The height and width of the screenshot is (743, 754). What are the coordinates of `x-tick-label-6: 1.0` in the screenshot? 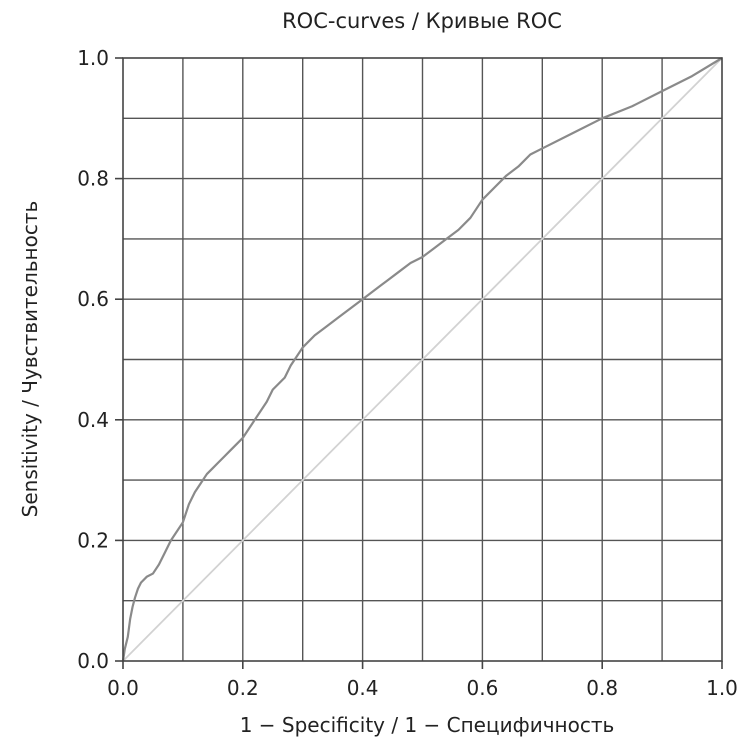 It's located at (722, 688).